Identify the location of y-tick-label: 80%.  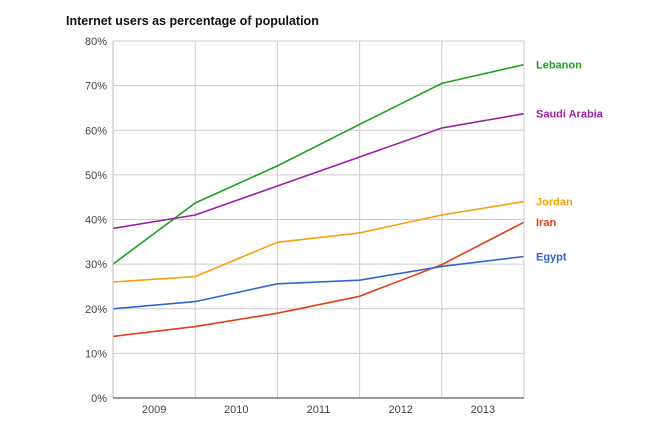
(96, 42).